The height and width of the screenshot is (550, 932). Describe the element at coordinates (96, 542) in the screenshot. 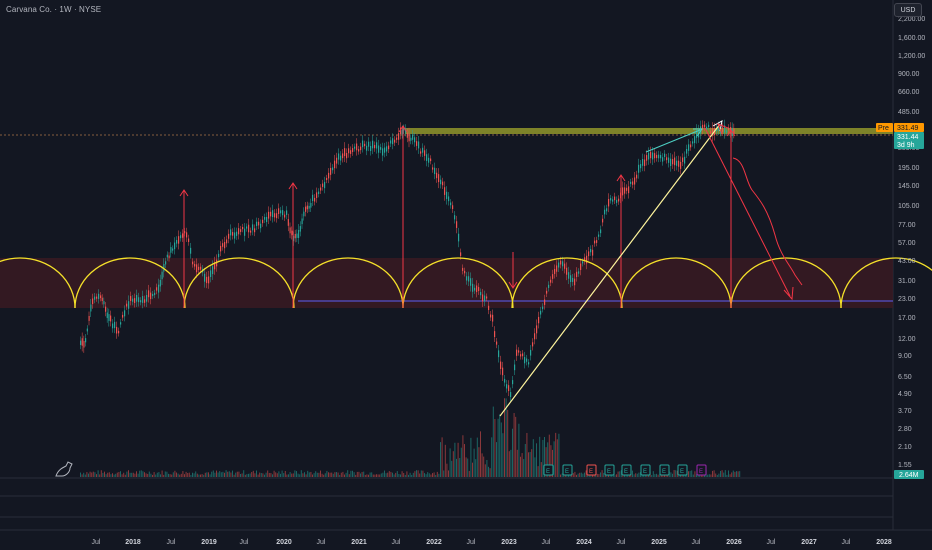

I see `time-axis-label: Jul` at that location.